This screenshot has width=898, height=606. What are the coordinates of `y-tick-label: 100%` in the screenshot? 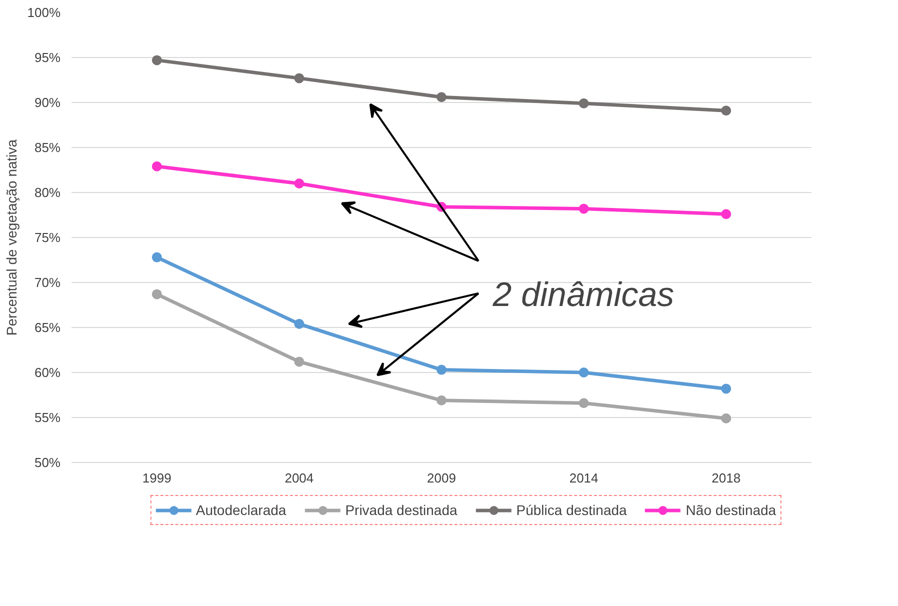 It's located at (44, 12).